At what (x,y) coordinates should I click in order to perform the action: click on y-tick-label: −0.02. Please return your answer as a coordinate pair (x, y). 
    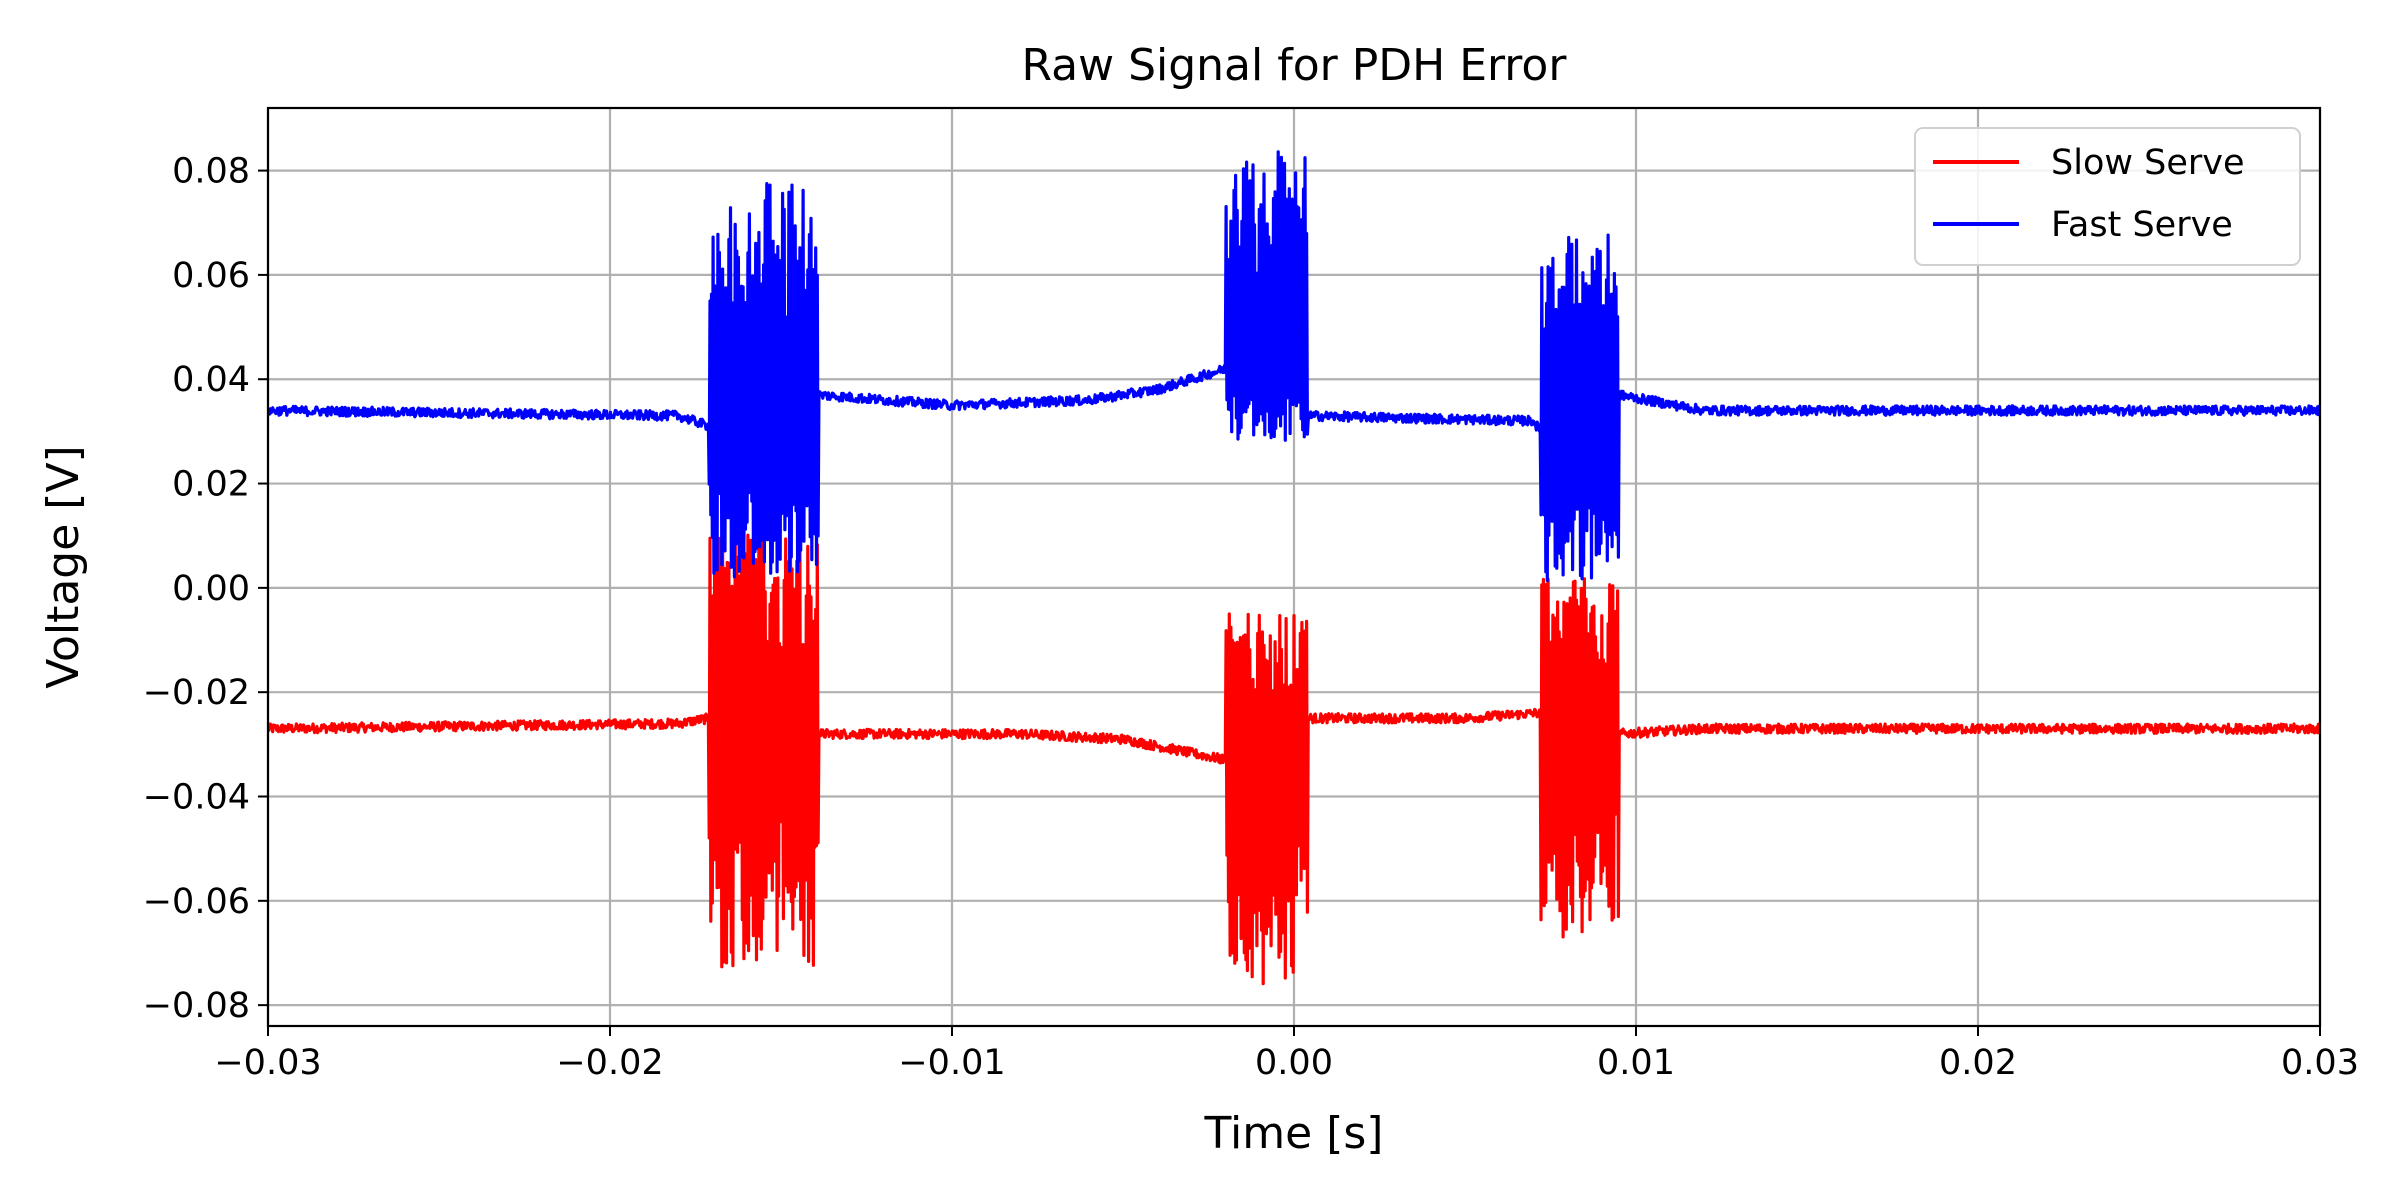
    Looking at the image, I should click on (196, 693).